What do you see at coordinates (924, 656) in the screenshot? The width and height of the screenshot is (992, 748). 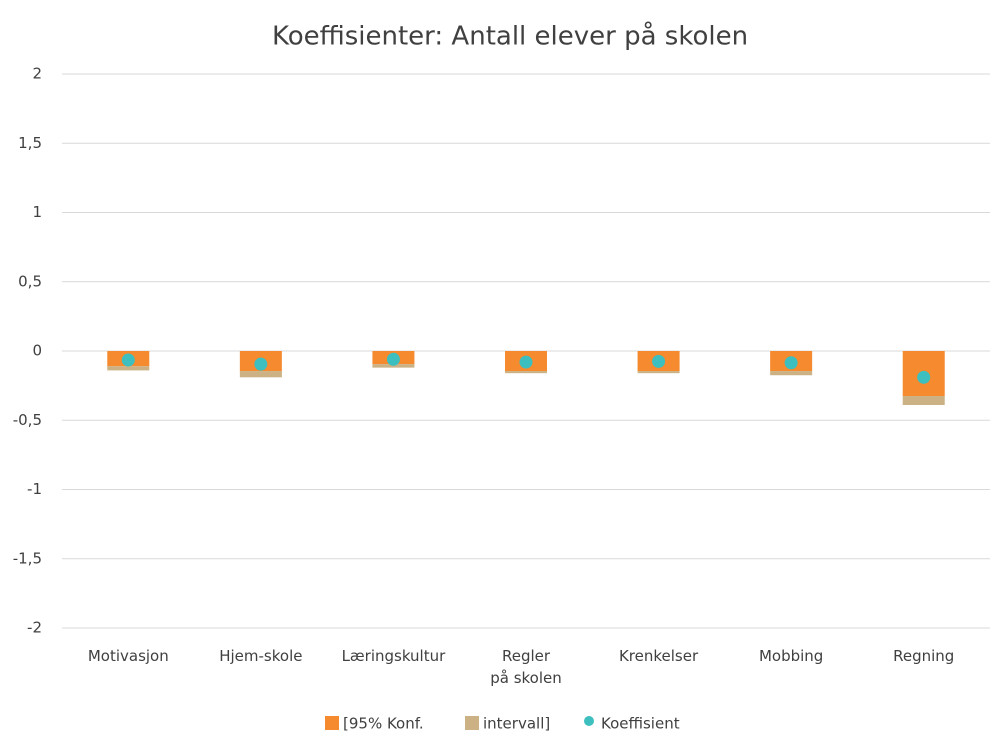 I see `x-tick-label: Regning` at bounding box center [924, 656].